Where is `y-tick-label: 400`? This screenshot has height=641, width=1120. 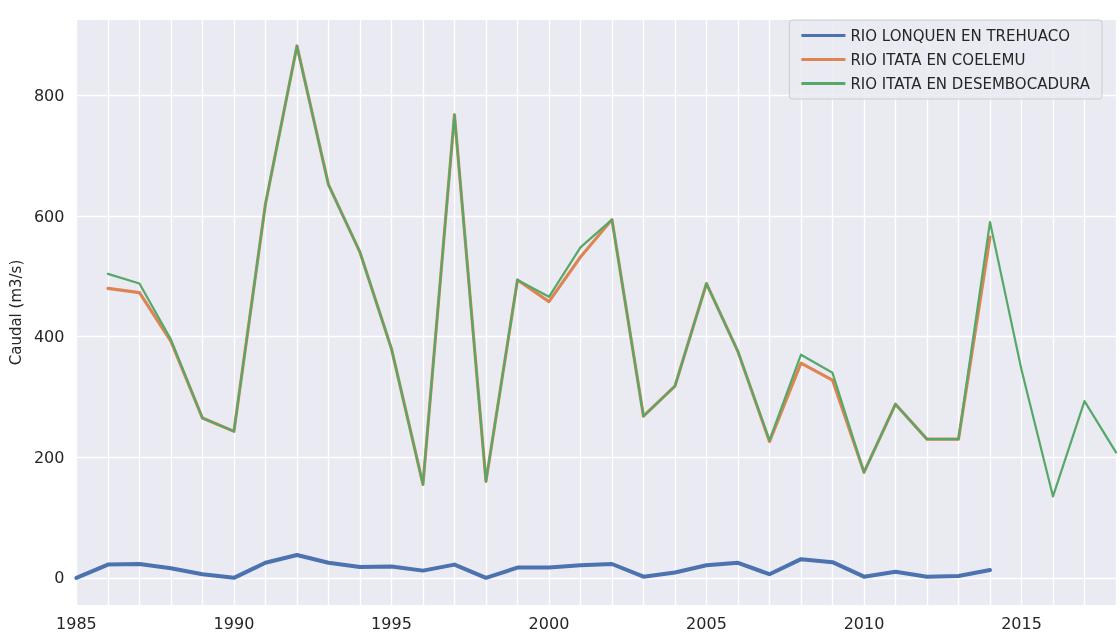
y-tick-label: 400 is located at coordinates (49, 337).